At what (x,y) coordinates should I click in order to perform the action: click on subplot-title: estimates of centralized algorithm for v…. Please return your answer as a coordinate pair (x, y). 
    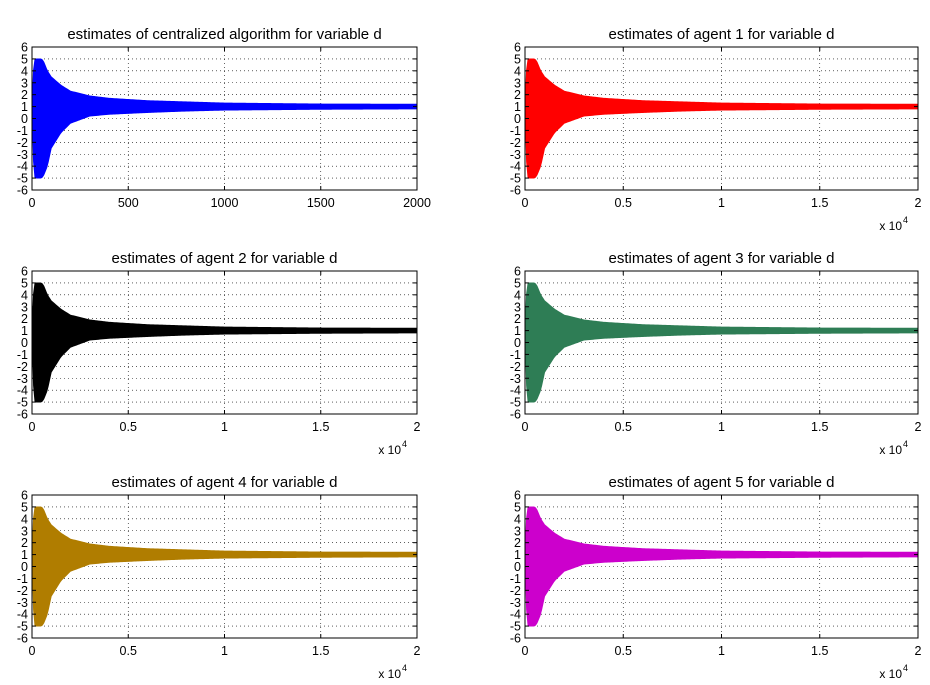
    Looking at the image, I should click on (224, 34).